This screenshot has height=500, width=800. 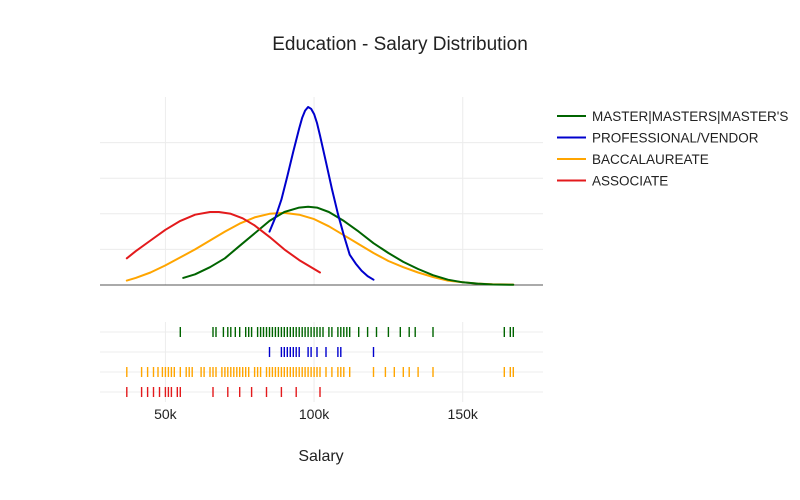 What do you see at coordinates (690, 116) in the screenshot?
I see `legend-label: MASTER|MASTERS|MASTER'S` at bounding box center [690, 116].